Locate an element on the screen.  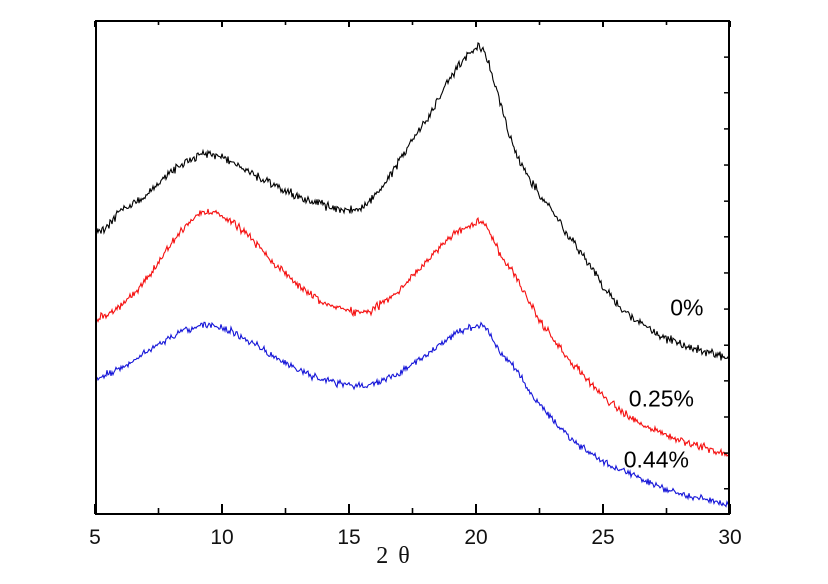
x-tick-label-30: 30 is located at coordinates (730, 537).